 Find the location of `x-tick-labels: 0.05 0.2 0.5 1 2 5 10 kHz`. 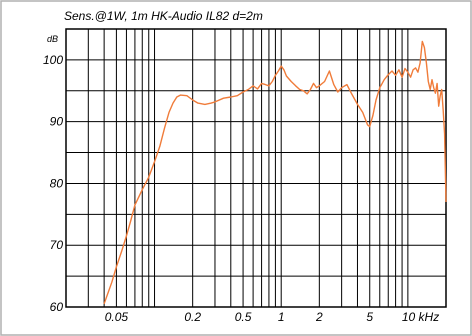

x-tick-labels: 0.05 0.2 0.5 1 2 5 10 kHz is located at coordinates (272, 317).